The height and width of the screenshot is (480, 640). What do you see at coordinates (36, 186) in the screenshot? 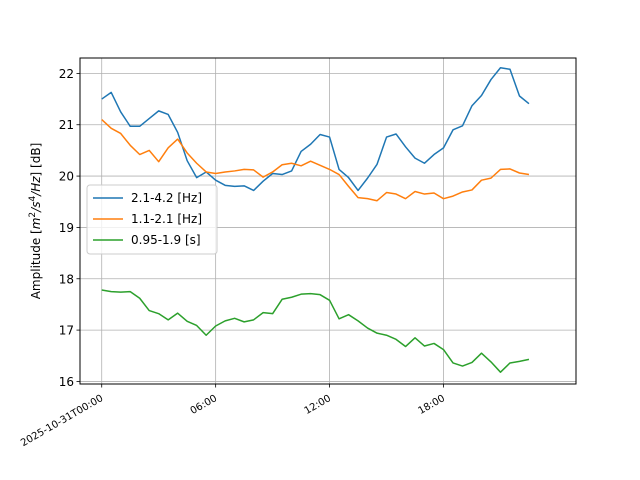
I see `y-axis-label-slash-hz: /Hz` at bounding box center [36, 186].